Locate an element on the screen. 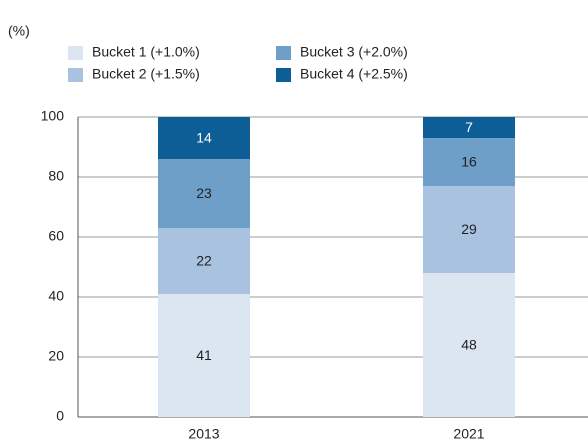 The height and width of the screenshot is (445, 588). y-tick-label: 40 is located at coordinates (56, 296).